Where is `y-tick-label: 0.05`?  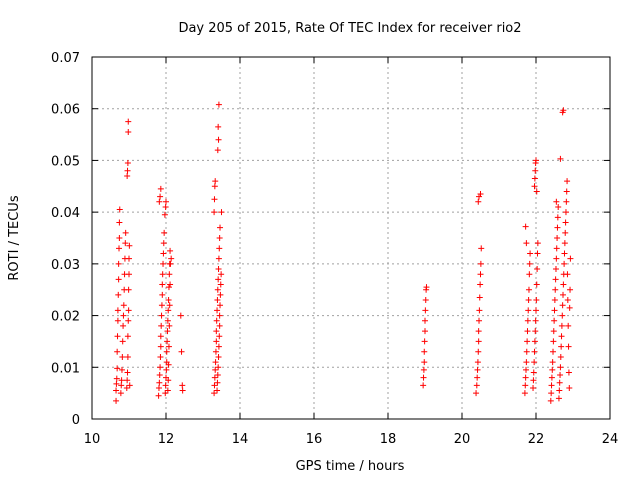 y-tick-label: 0.05 is located at coordinates (65, 161).